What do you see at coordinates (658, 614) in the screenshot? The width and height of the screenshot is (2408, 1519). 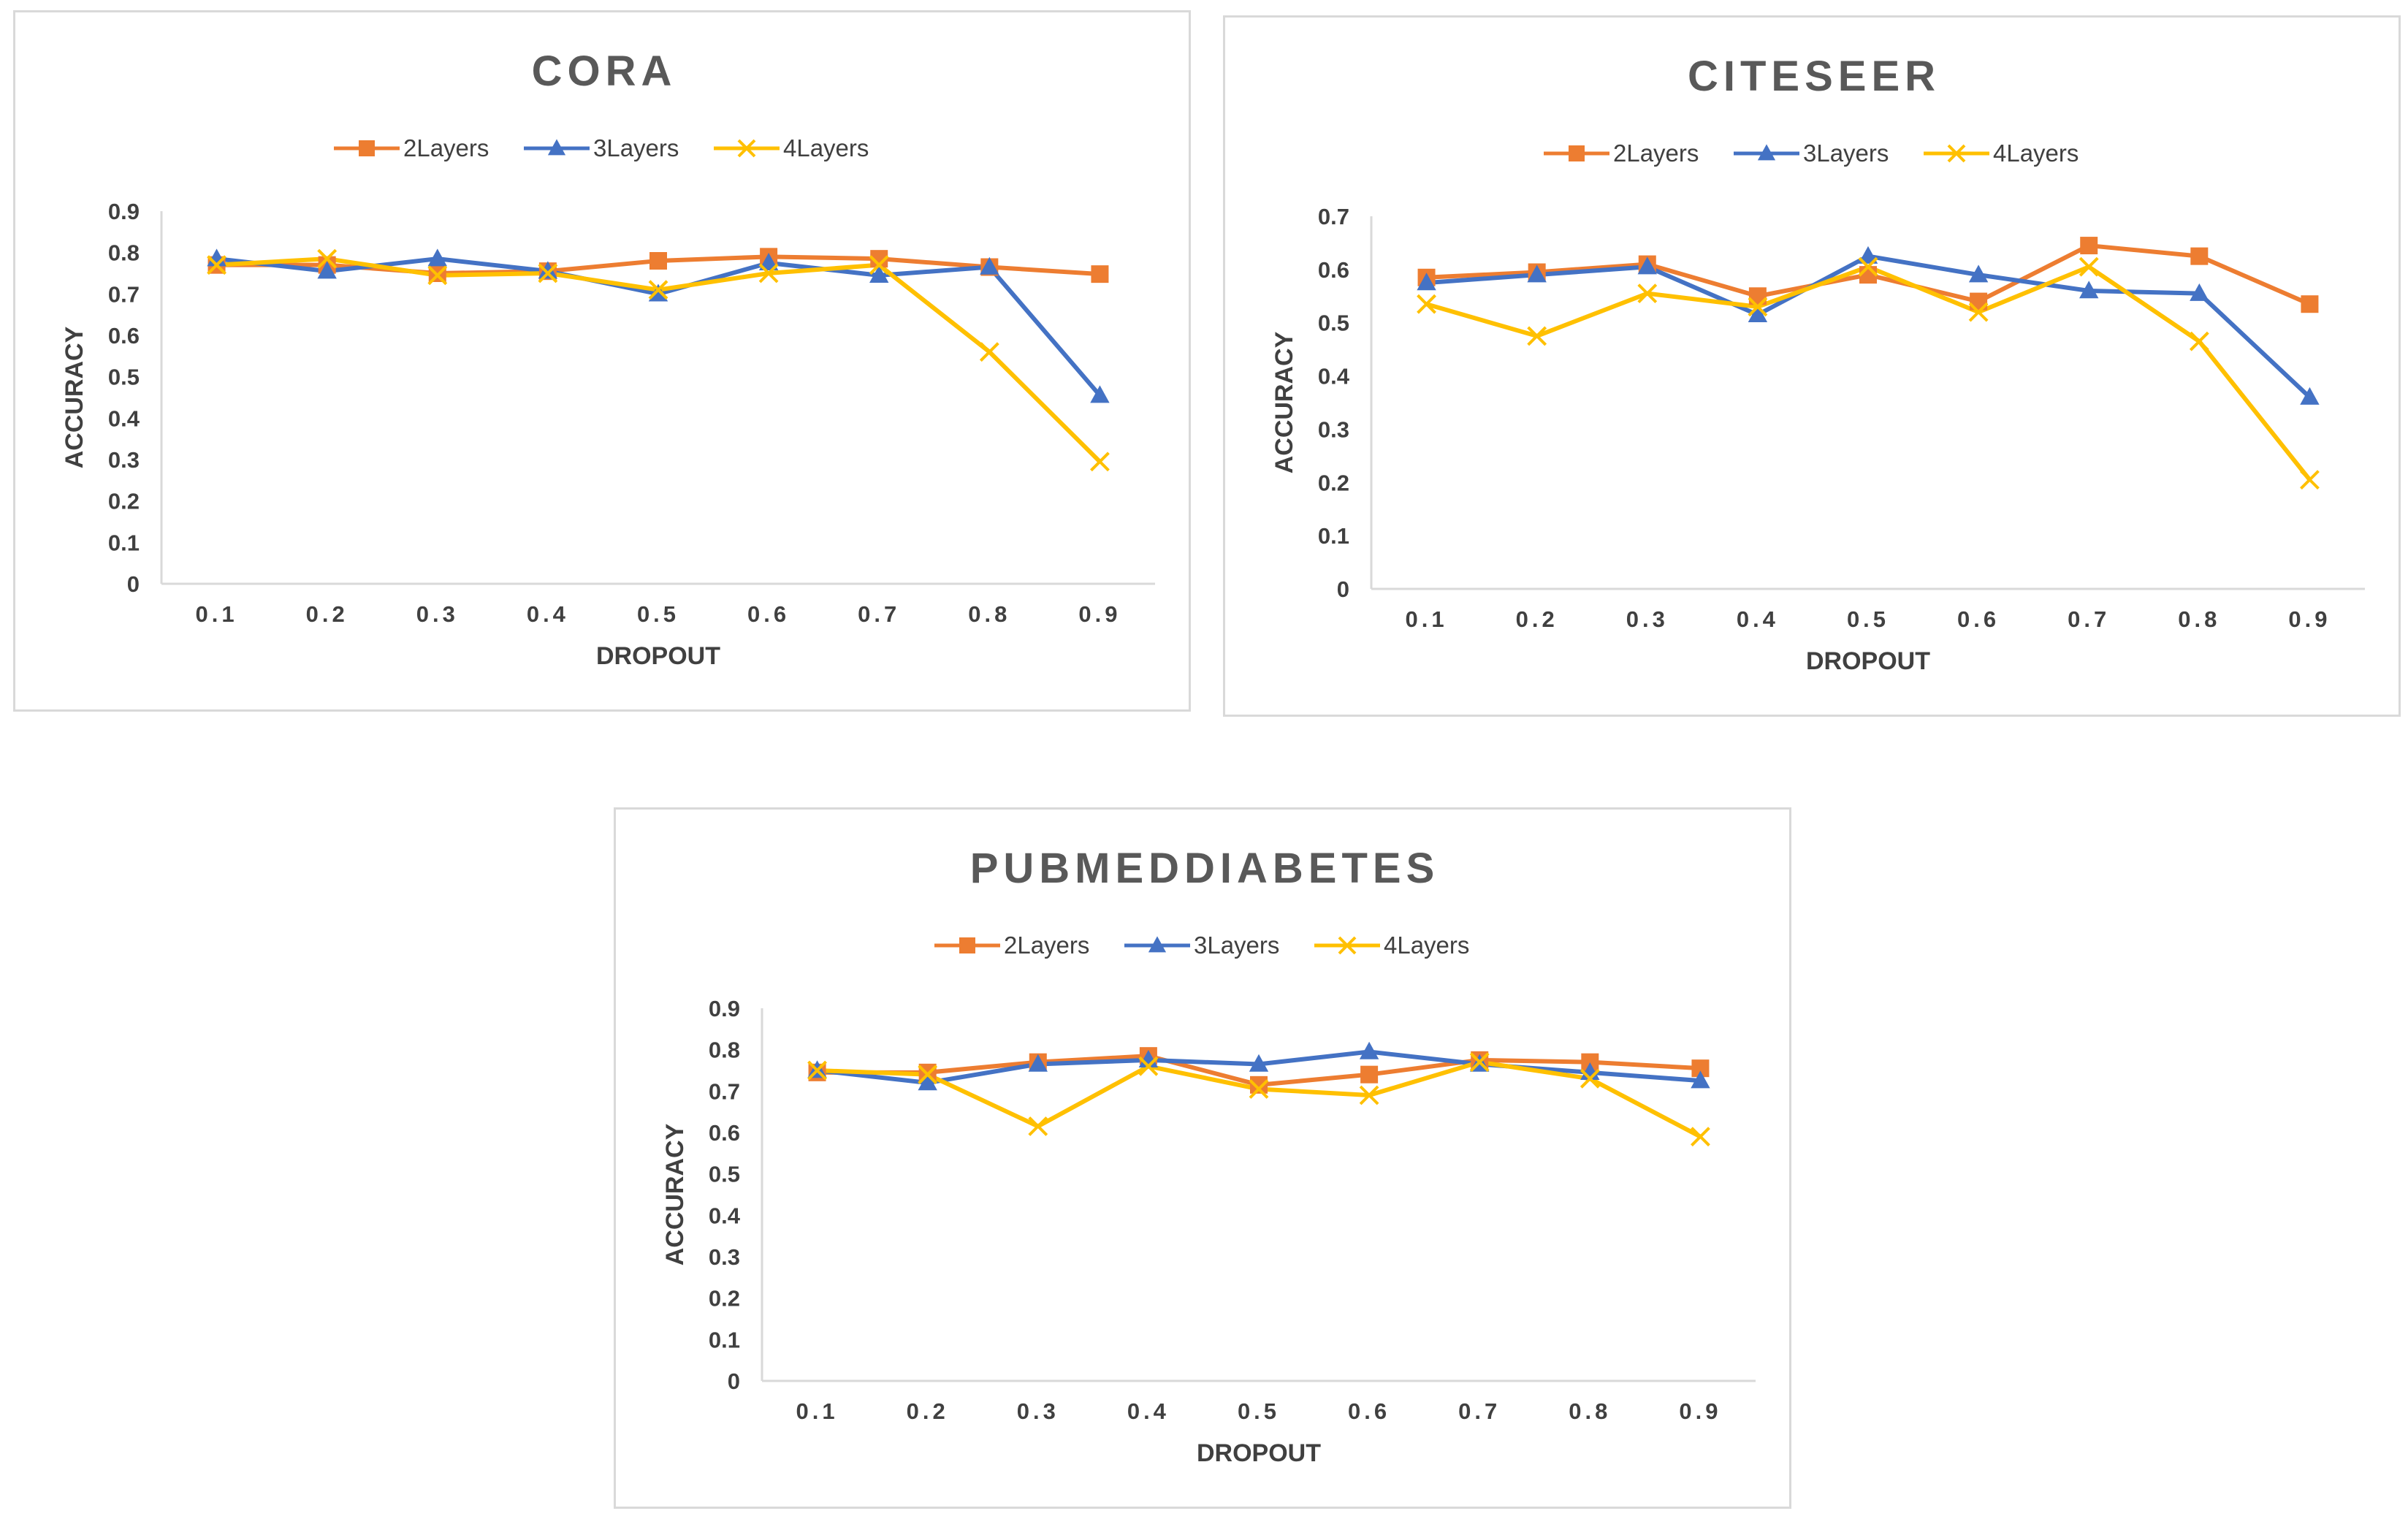 I see `x-tick-label: 0.5` at bounding box center [658, 614].